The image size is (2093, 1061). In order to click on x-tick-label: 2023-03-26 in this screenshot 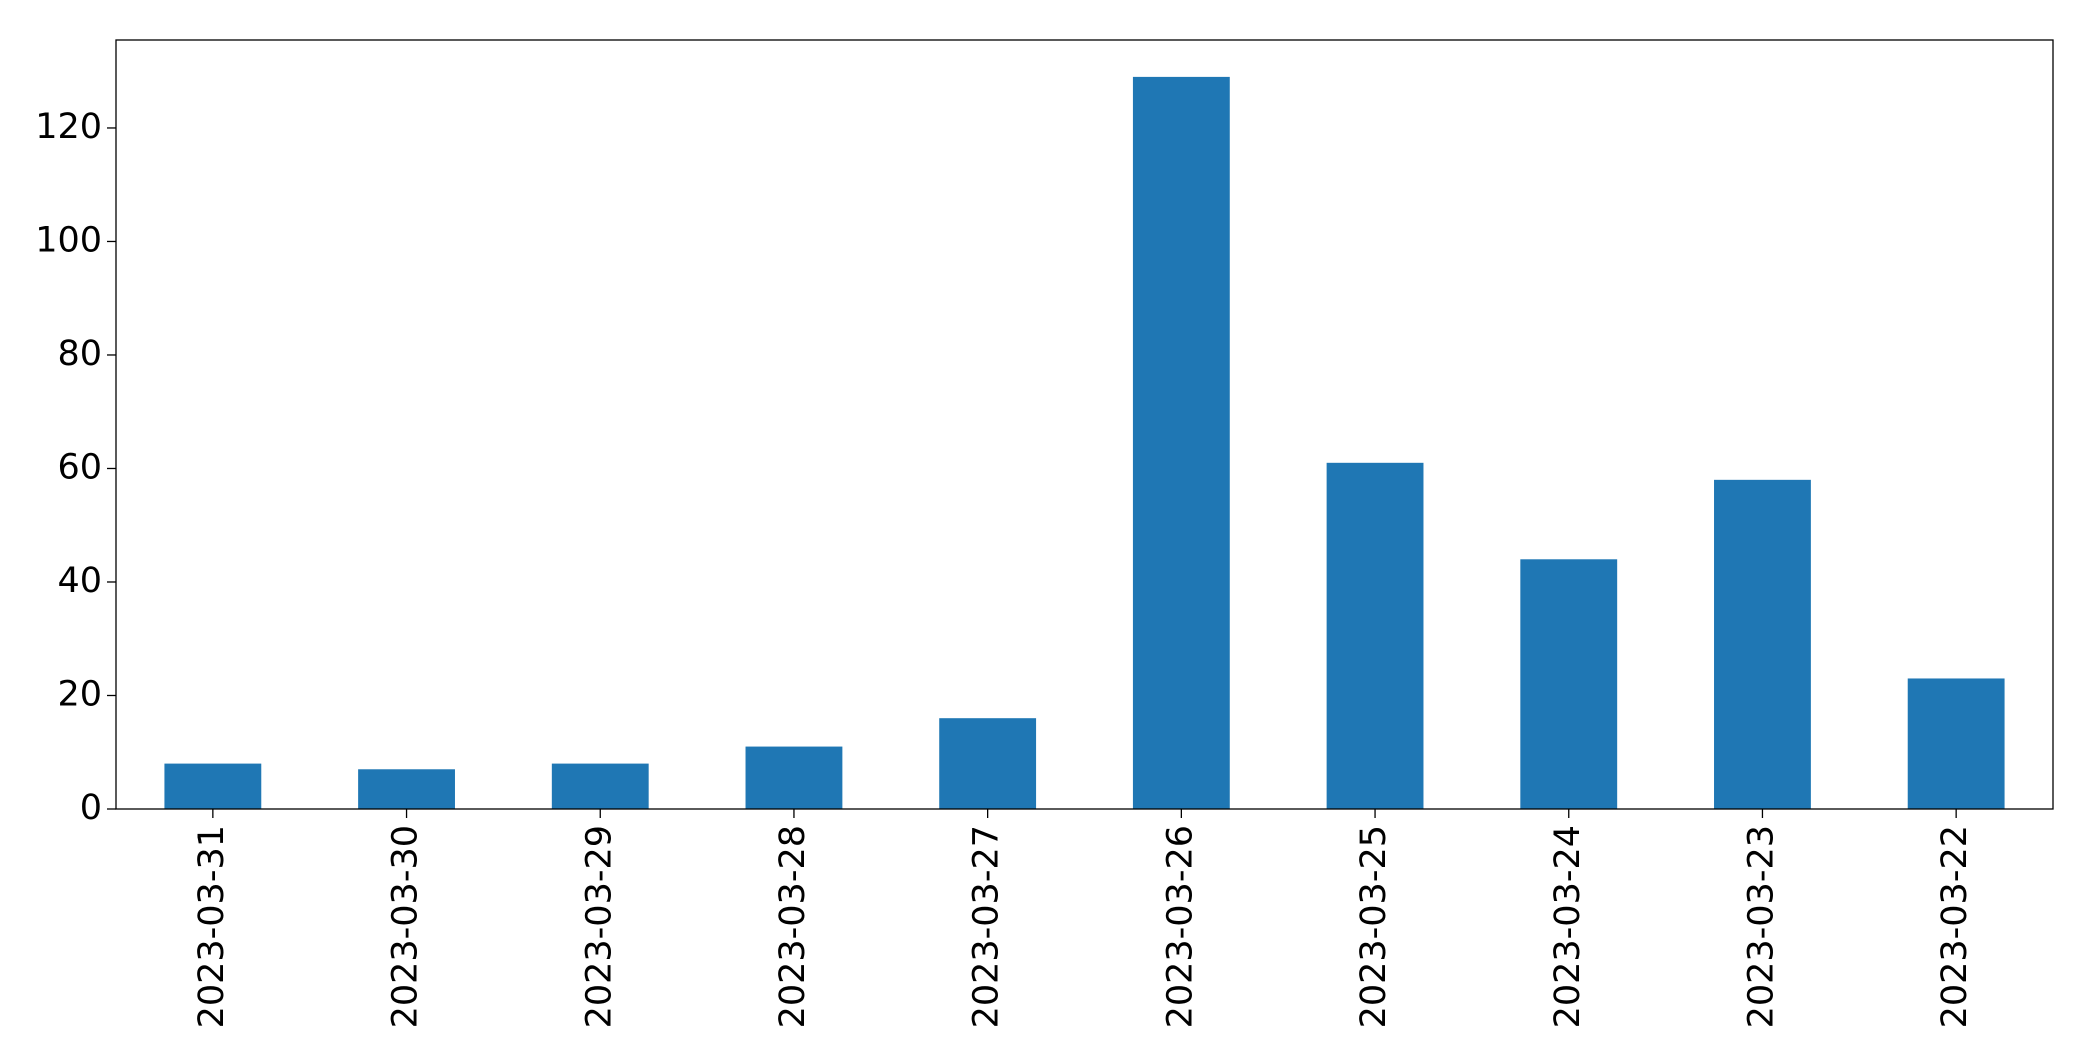, I will do `click(1180, 926)`.